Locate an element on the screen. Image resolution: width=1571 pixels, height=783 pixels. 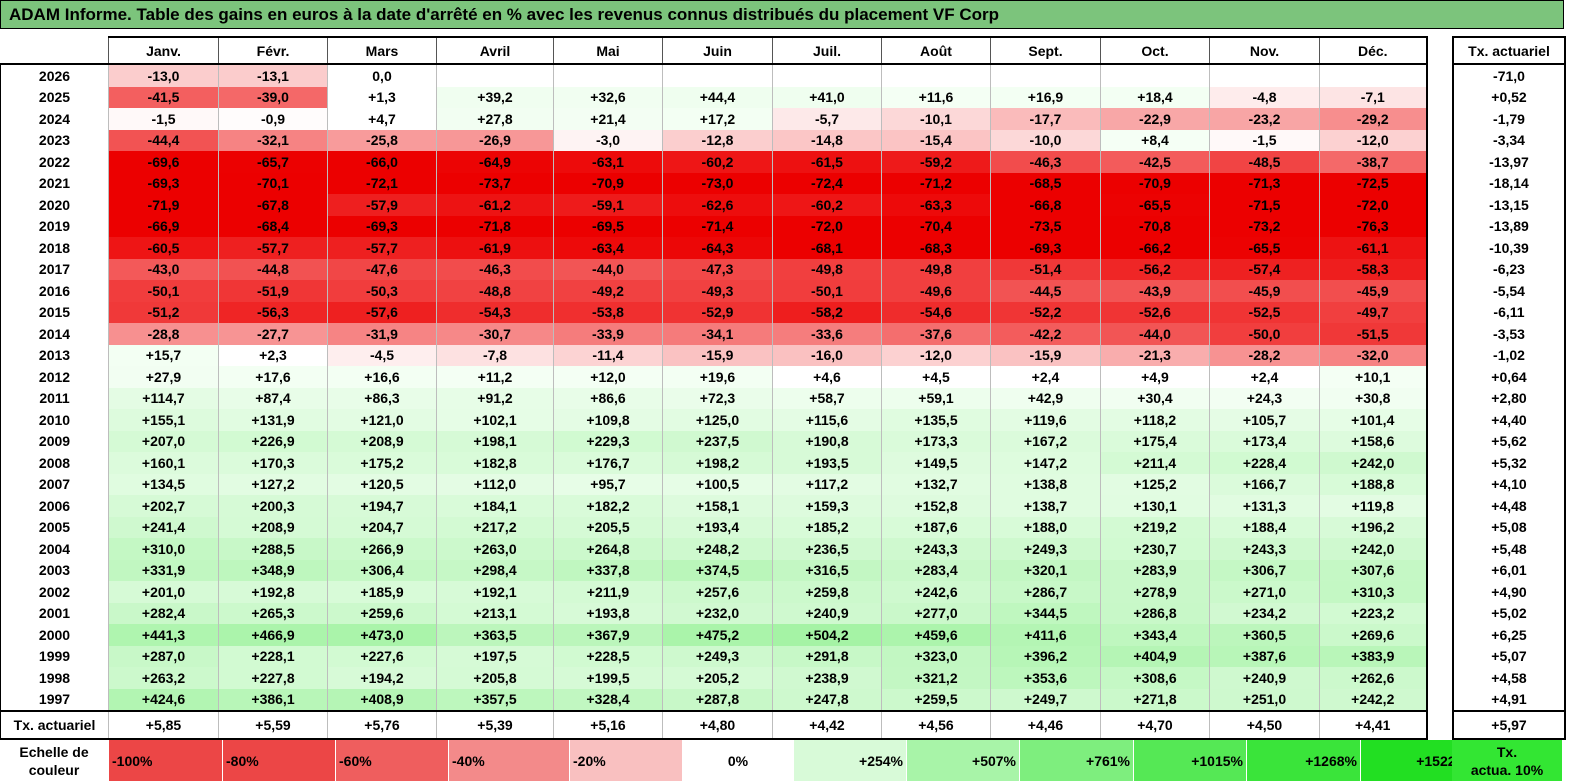
gain-cell: -52,9 is located at coordinates (717, 312).